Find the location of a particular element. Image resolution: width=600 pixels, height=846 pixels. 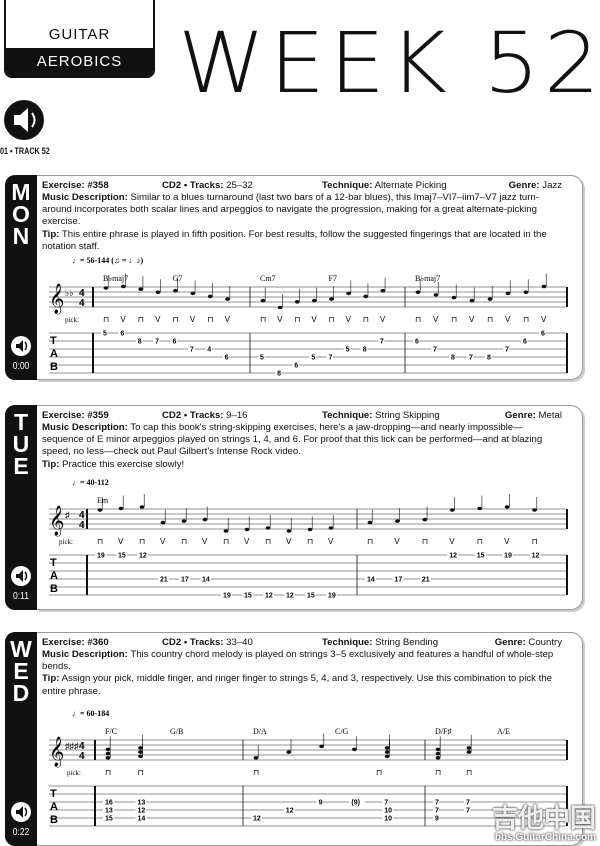

tab-number: 17 is located at coordinates (185, 580).